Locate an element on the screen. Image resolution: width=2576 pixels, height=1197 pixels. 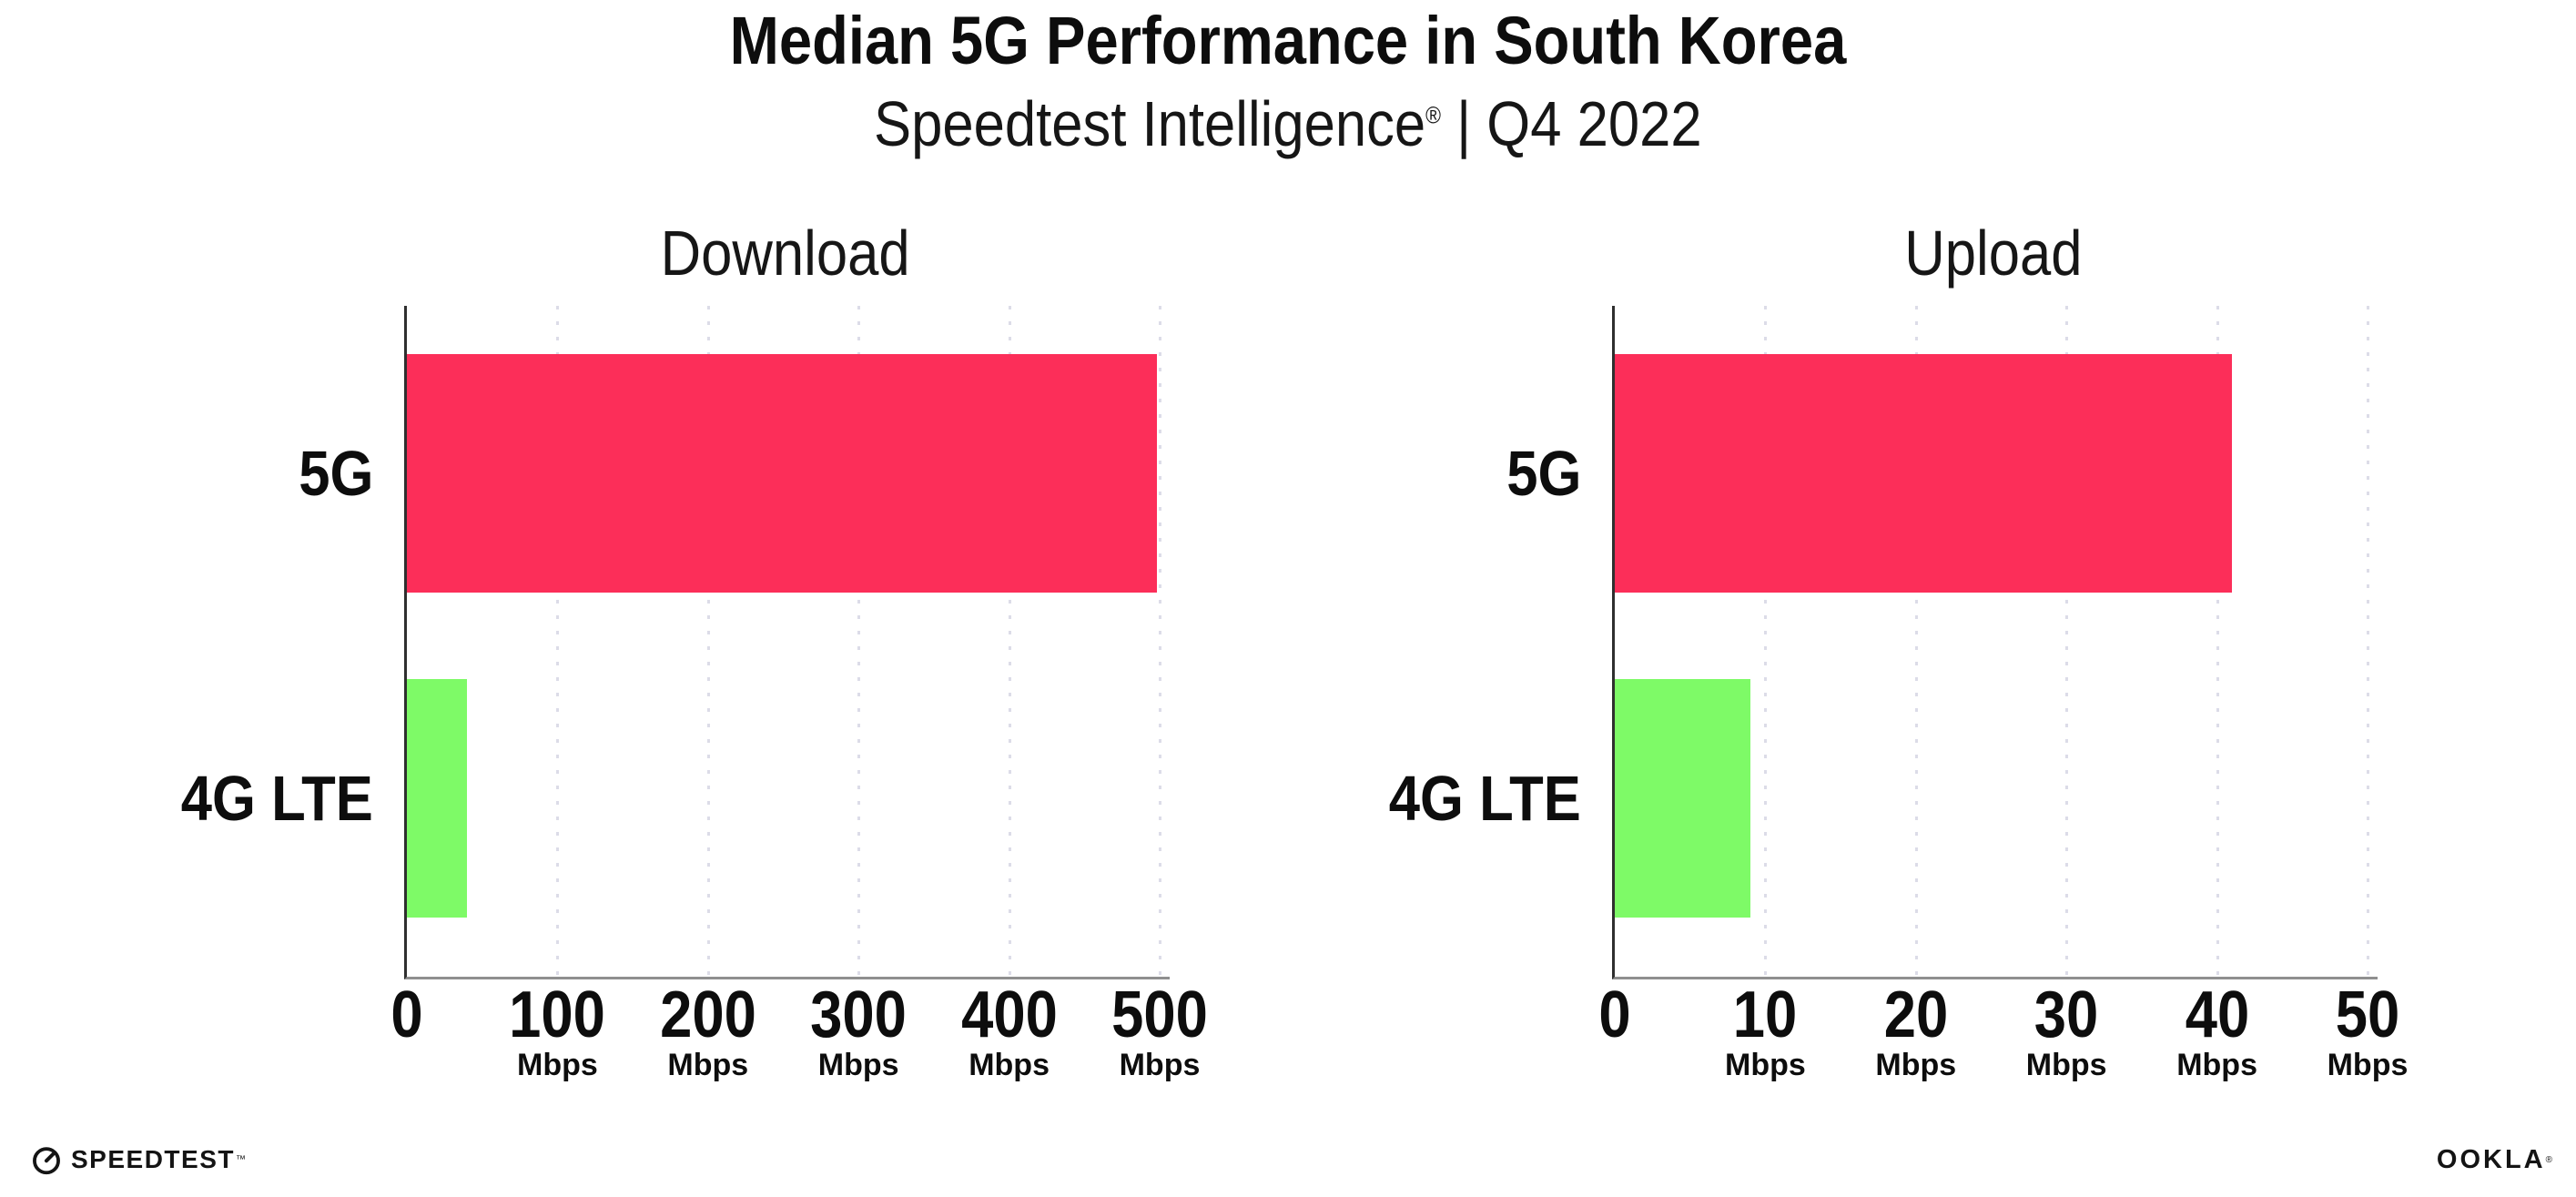
subtitle-brand: Speedtest Intelligence is located at coordinates (1150, 124).